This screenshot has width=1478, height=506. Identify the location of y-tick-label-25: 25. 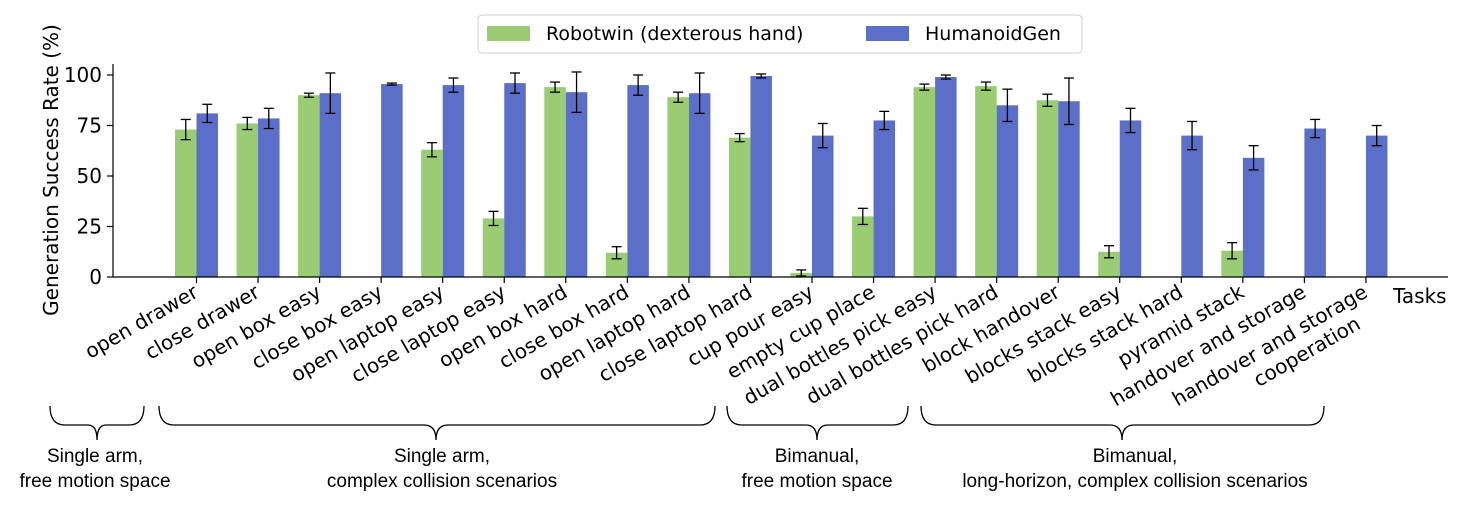
(89, 227).